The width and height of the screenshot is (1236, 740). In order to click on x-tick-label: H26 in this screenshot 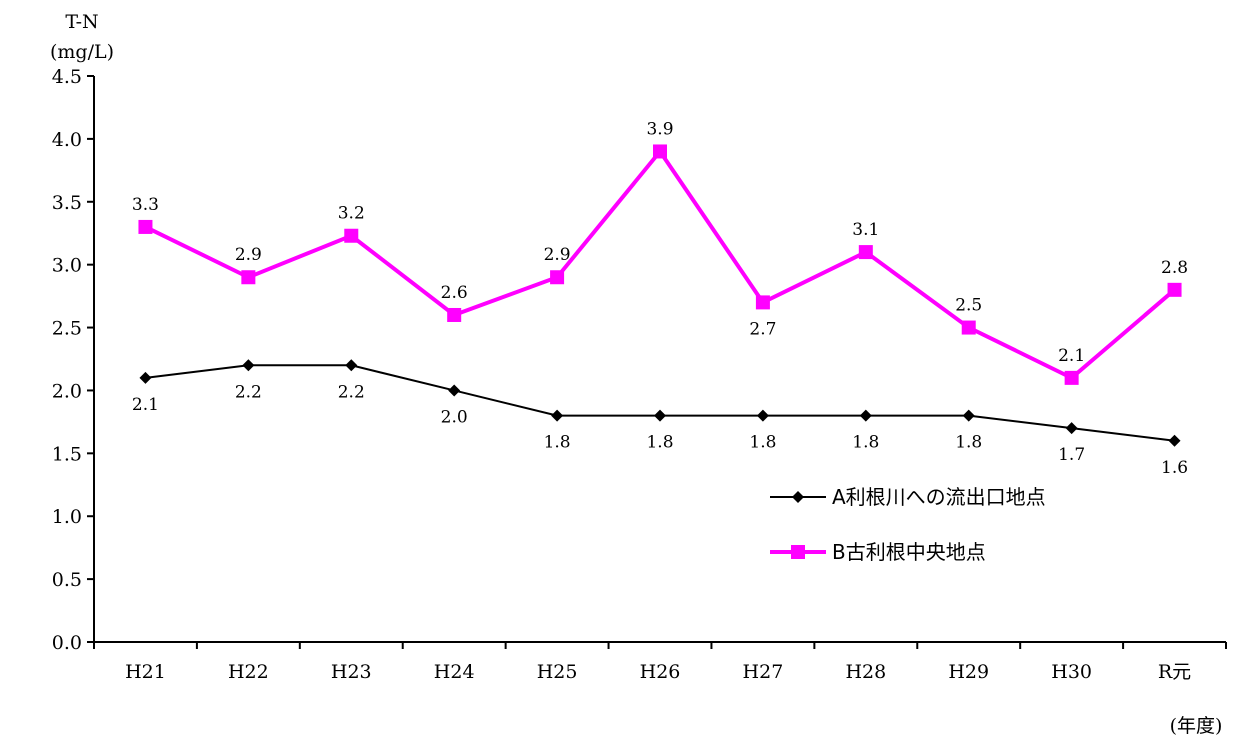, I will do `click(660, 672)`.